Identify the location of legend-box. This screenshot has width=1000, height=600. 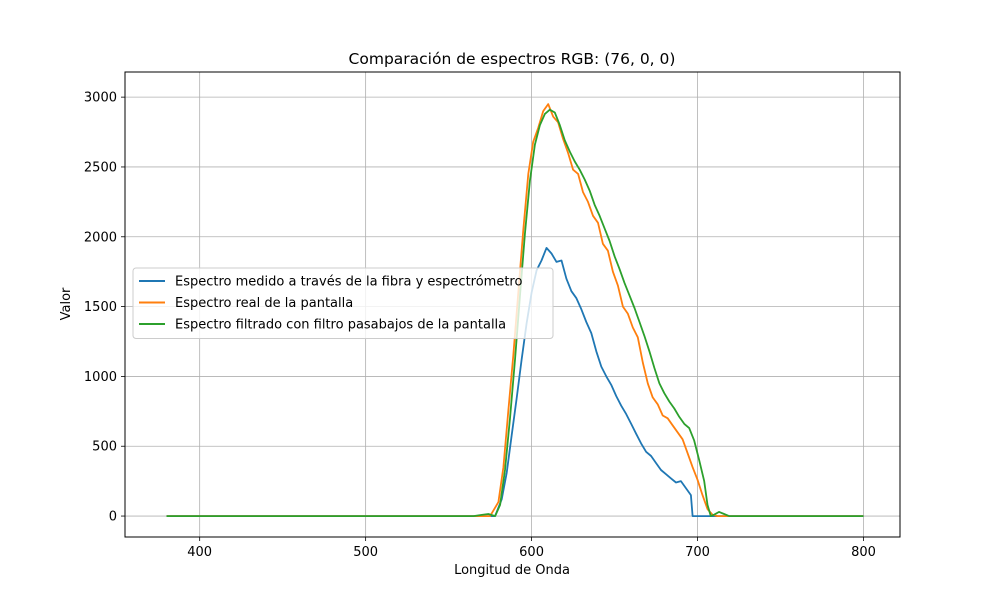
(343, 303).